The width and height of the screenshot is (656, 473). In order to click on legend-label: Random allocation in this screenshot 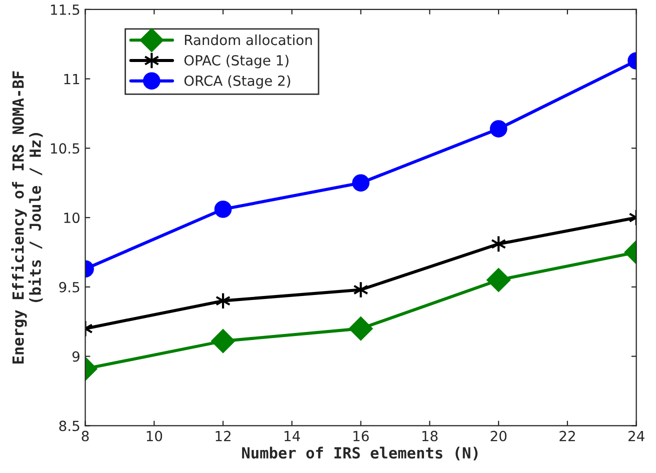, I will do `click(248, 40)`.